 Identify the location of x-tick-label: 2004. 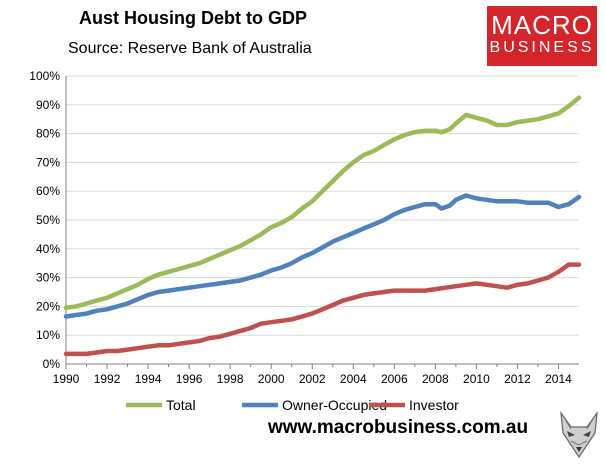
(353, 379).